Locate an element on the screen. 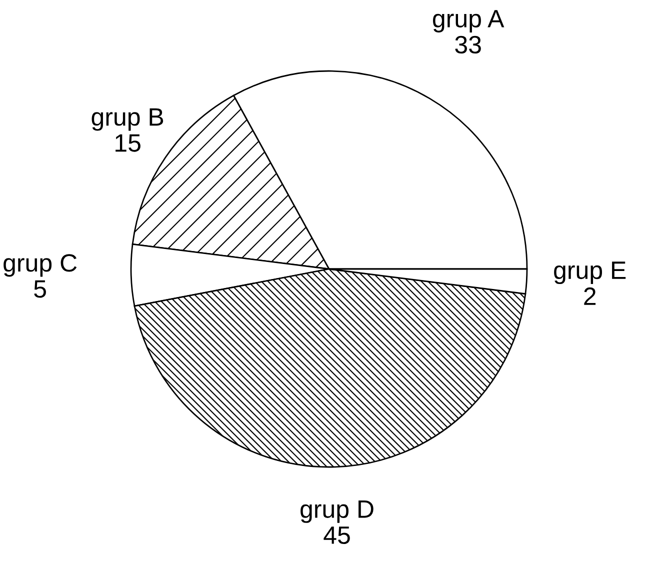 The image size is (646, 562). data-label: 15 is located at coordinates (128, 143).